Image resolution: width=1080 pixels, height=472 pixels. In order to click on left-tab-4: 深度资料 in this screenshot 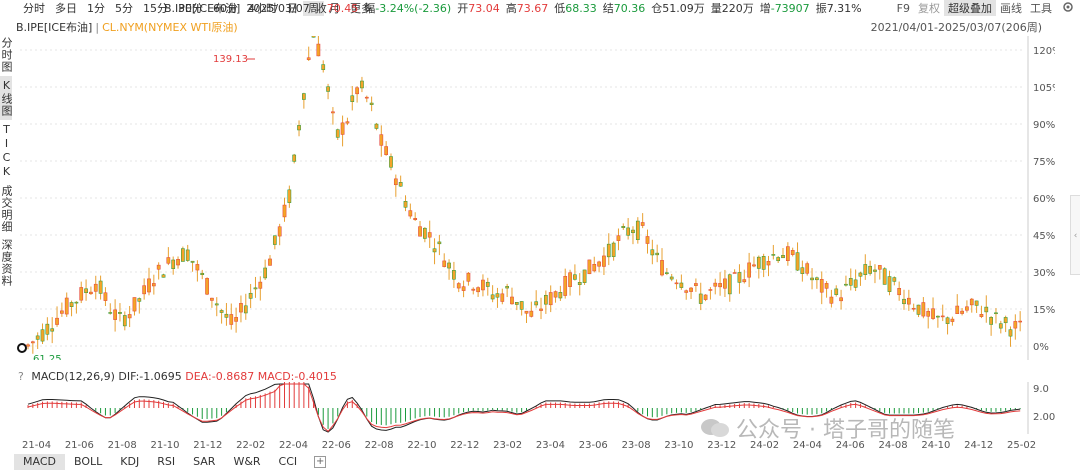, I will do `click(6, 263)`.